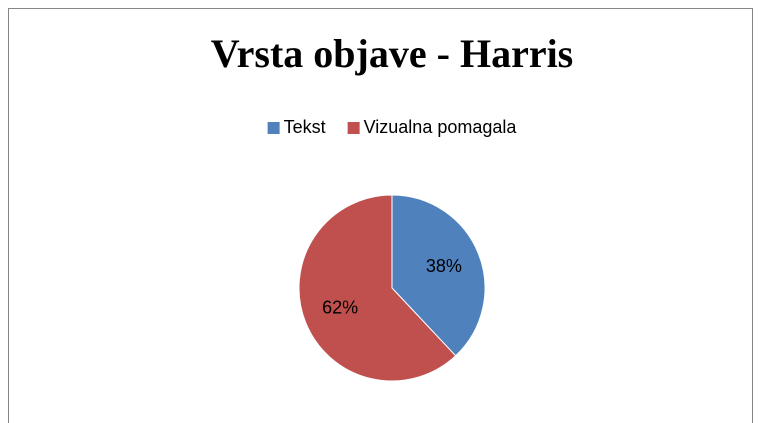 The height and width of the screenshot is (423, 761). I want to click on data-label: 62%, so click(340, 307).